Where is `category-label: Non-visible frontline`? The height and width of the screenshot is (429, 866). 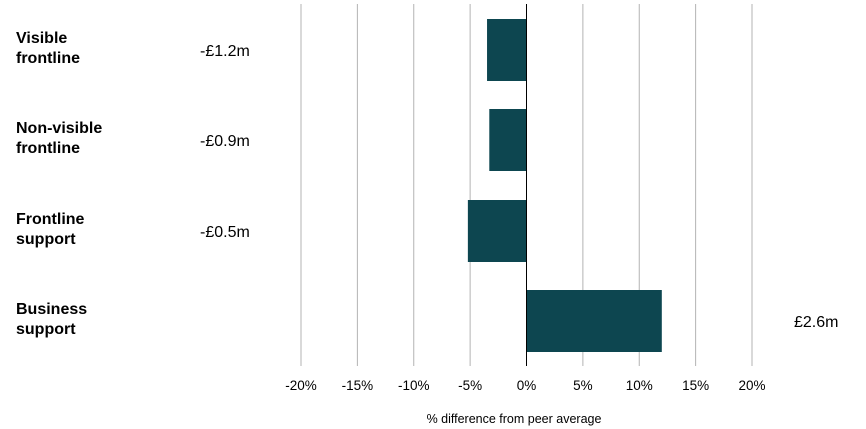
category-label: Non-visible frontline is located at coordinates (59, 138).